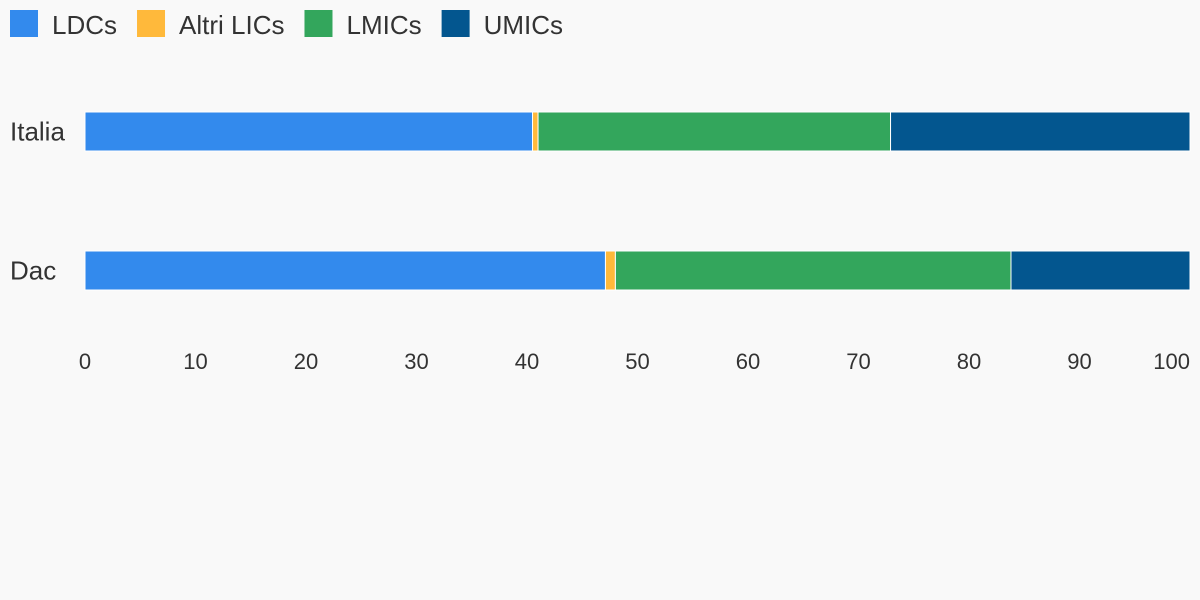  What do you see at coordinates (416, 361) in the screenshot?
I see `x-tick-label: 30` at bounding box center [416, 361].